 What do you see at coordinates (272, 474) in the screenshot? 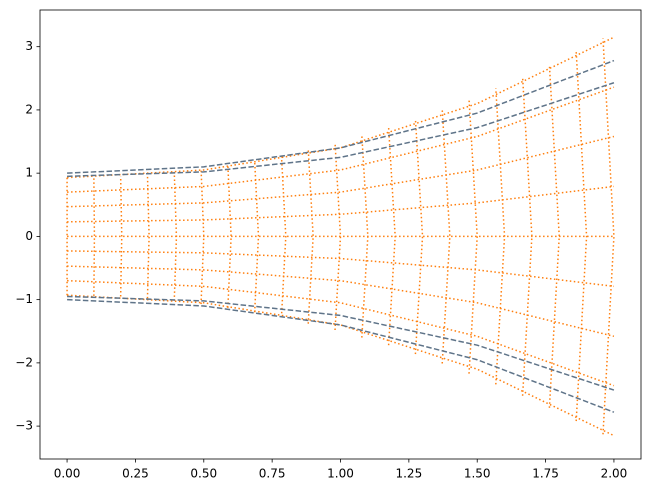
I see `x-tick-label: 0.75` at bounding box center [272, 474].